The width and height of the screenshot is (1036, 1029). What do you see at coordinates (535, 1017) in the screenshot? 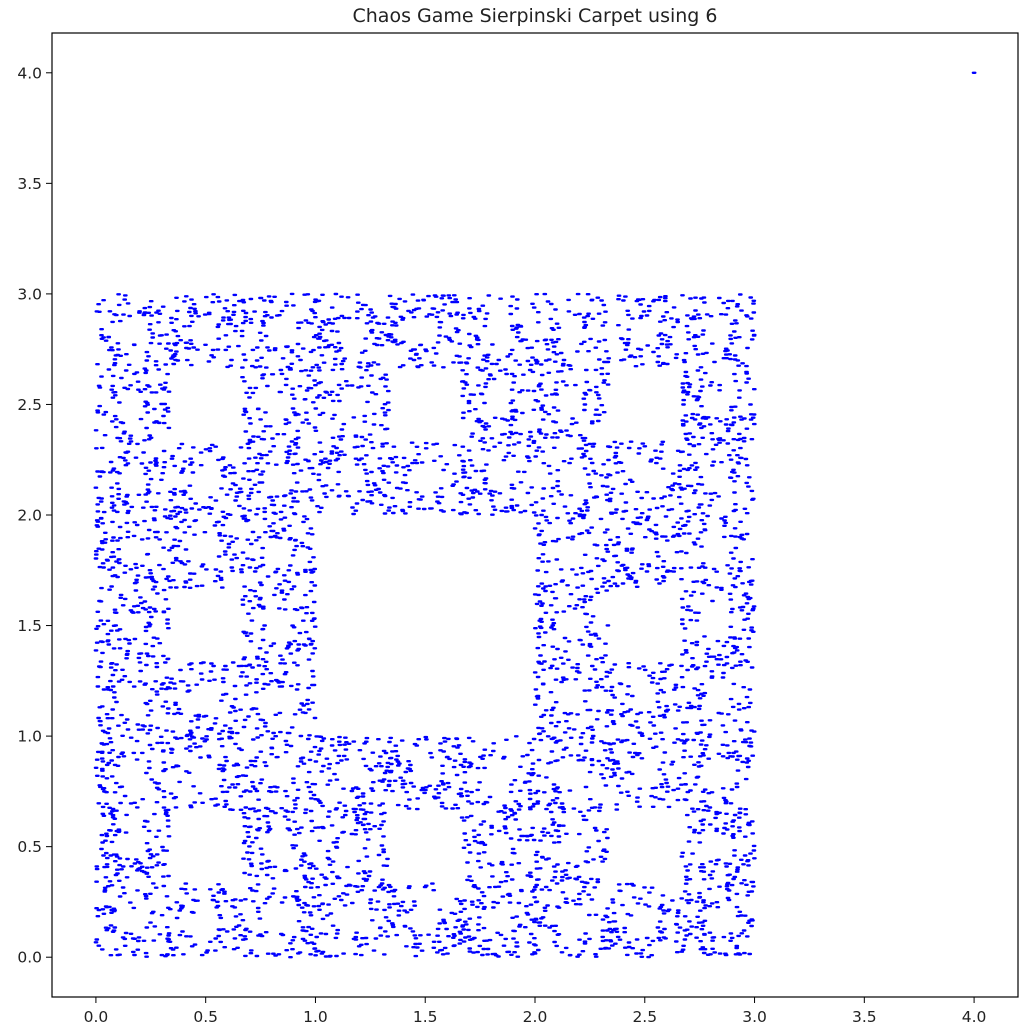
I see `x-tick-label: 2.0` at bounding box center [535, 1017].